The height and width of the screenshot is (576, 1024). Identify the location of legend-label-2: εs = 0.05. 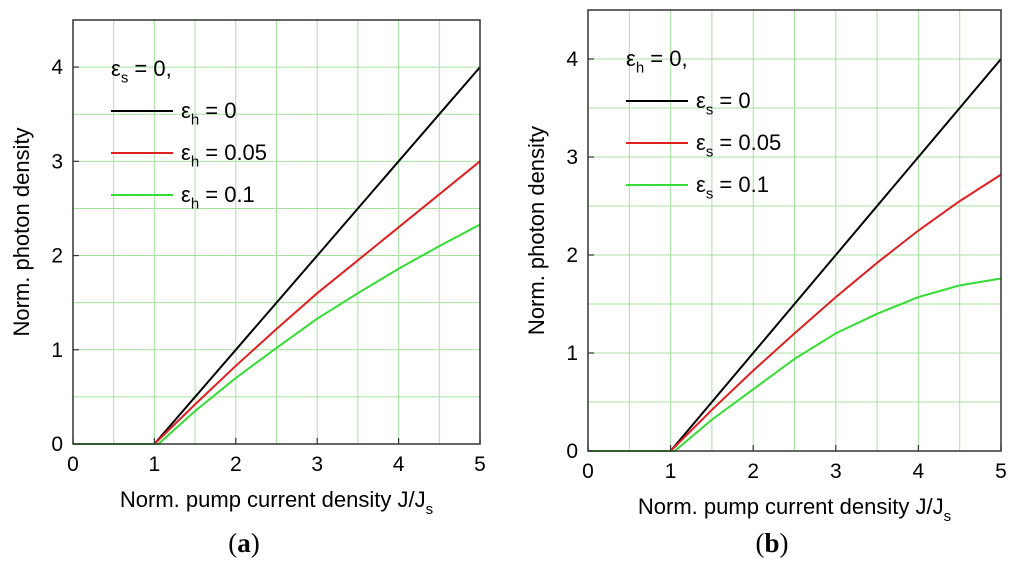
(738, 145).